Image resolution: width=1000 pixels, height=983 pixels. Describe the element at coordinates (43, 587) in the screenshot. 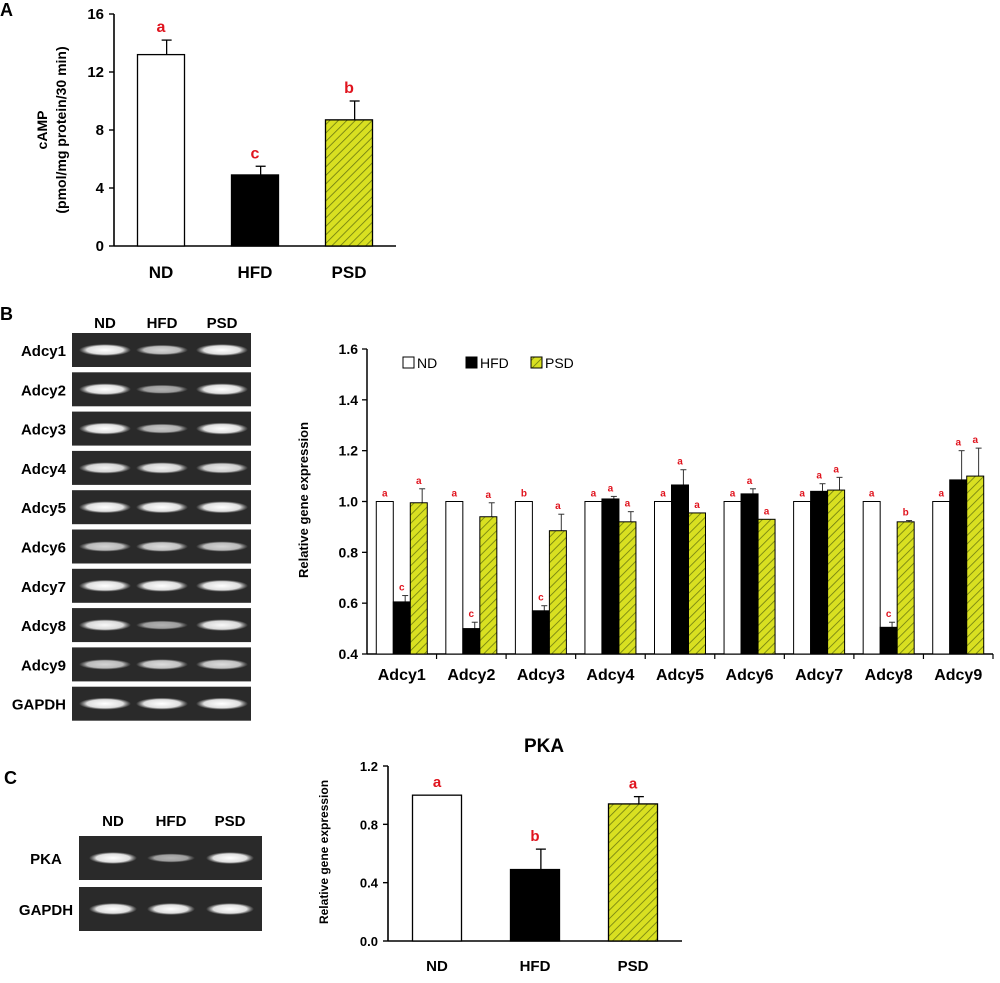

I see `gel-row-label: Adcy7` at that location.